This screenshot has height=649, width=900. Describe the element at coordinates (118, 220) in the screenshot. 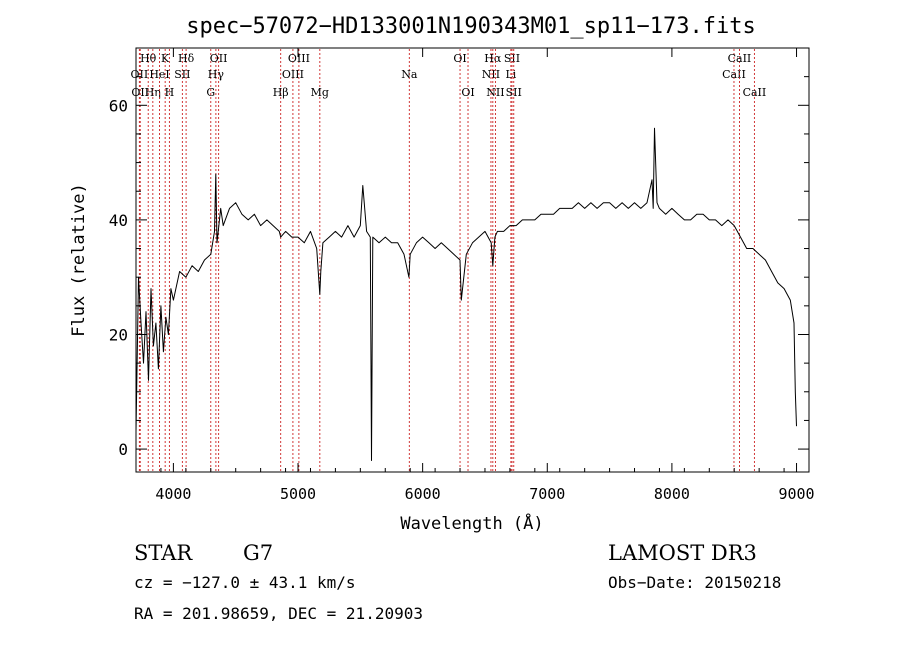

I see `y-tick-label: 40` at that location.